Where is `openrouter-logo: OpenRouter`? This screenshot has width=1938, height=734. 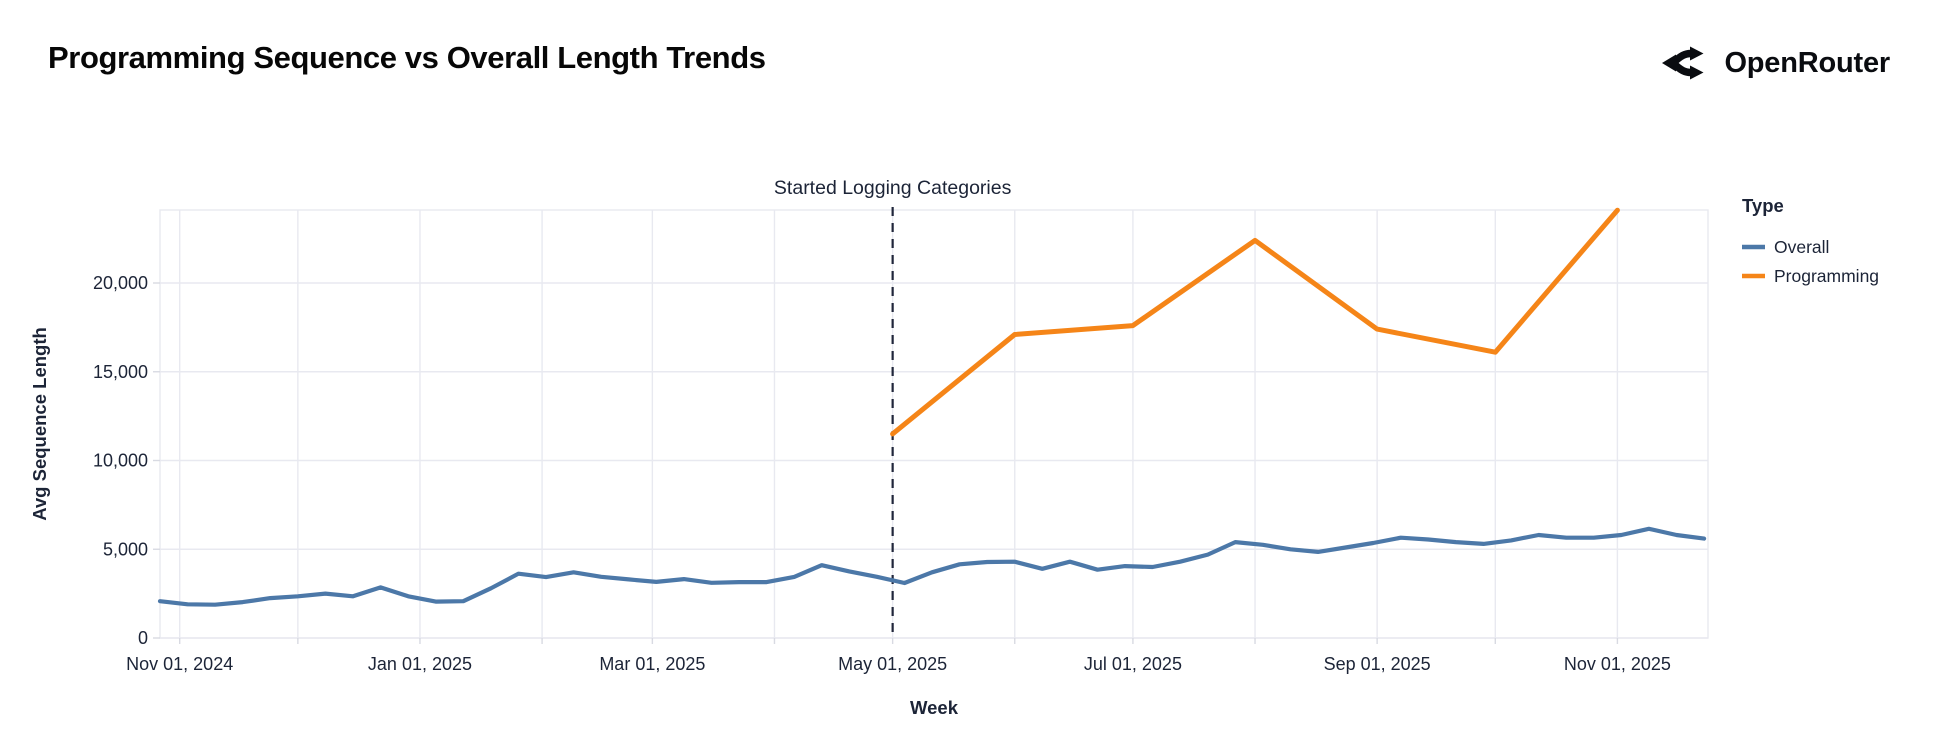 openrouter-logo: OpenRouter is located at coordinates (1776, 63).